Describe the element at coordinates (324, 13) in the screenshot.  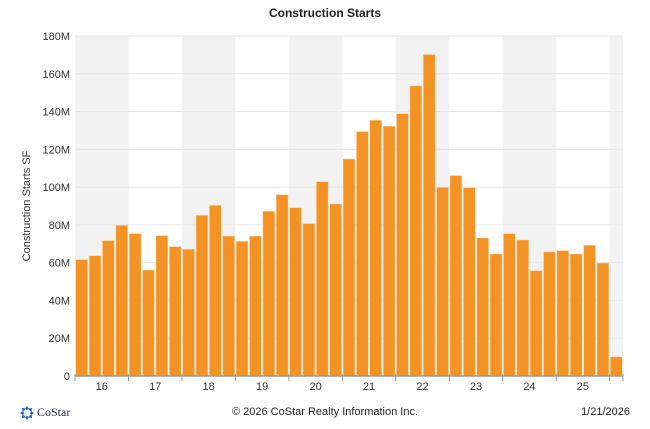
I see `chart-title: Construction Starts` at that location.